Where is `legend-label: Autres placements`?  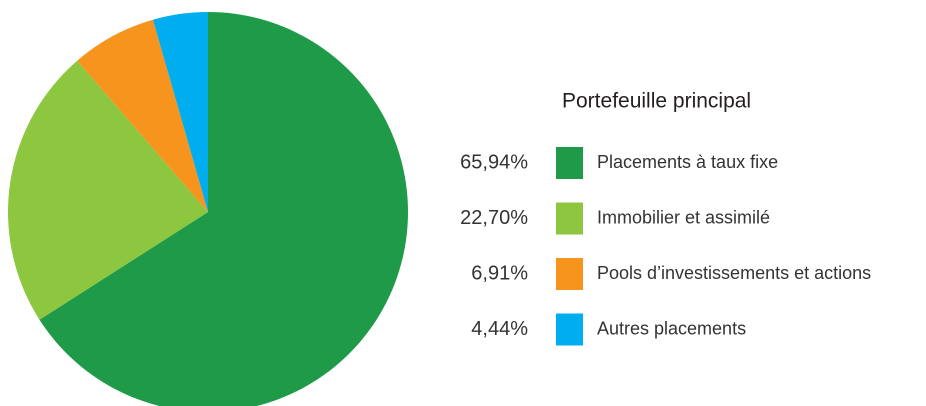 legend-label: Autres placements is located at coordinates (671, 328).